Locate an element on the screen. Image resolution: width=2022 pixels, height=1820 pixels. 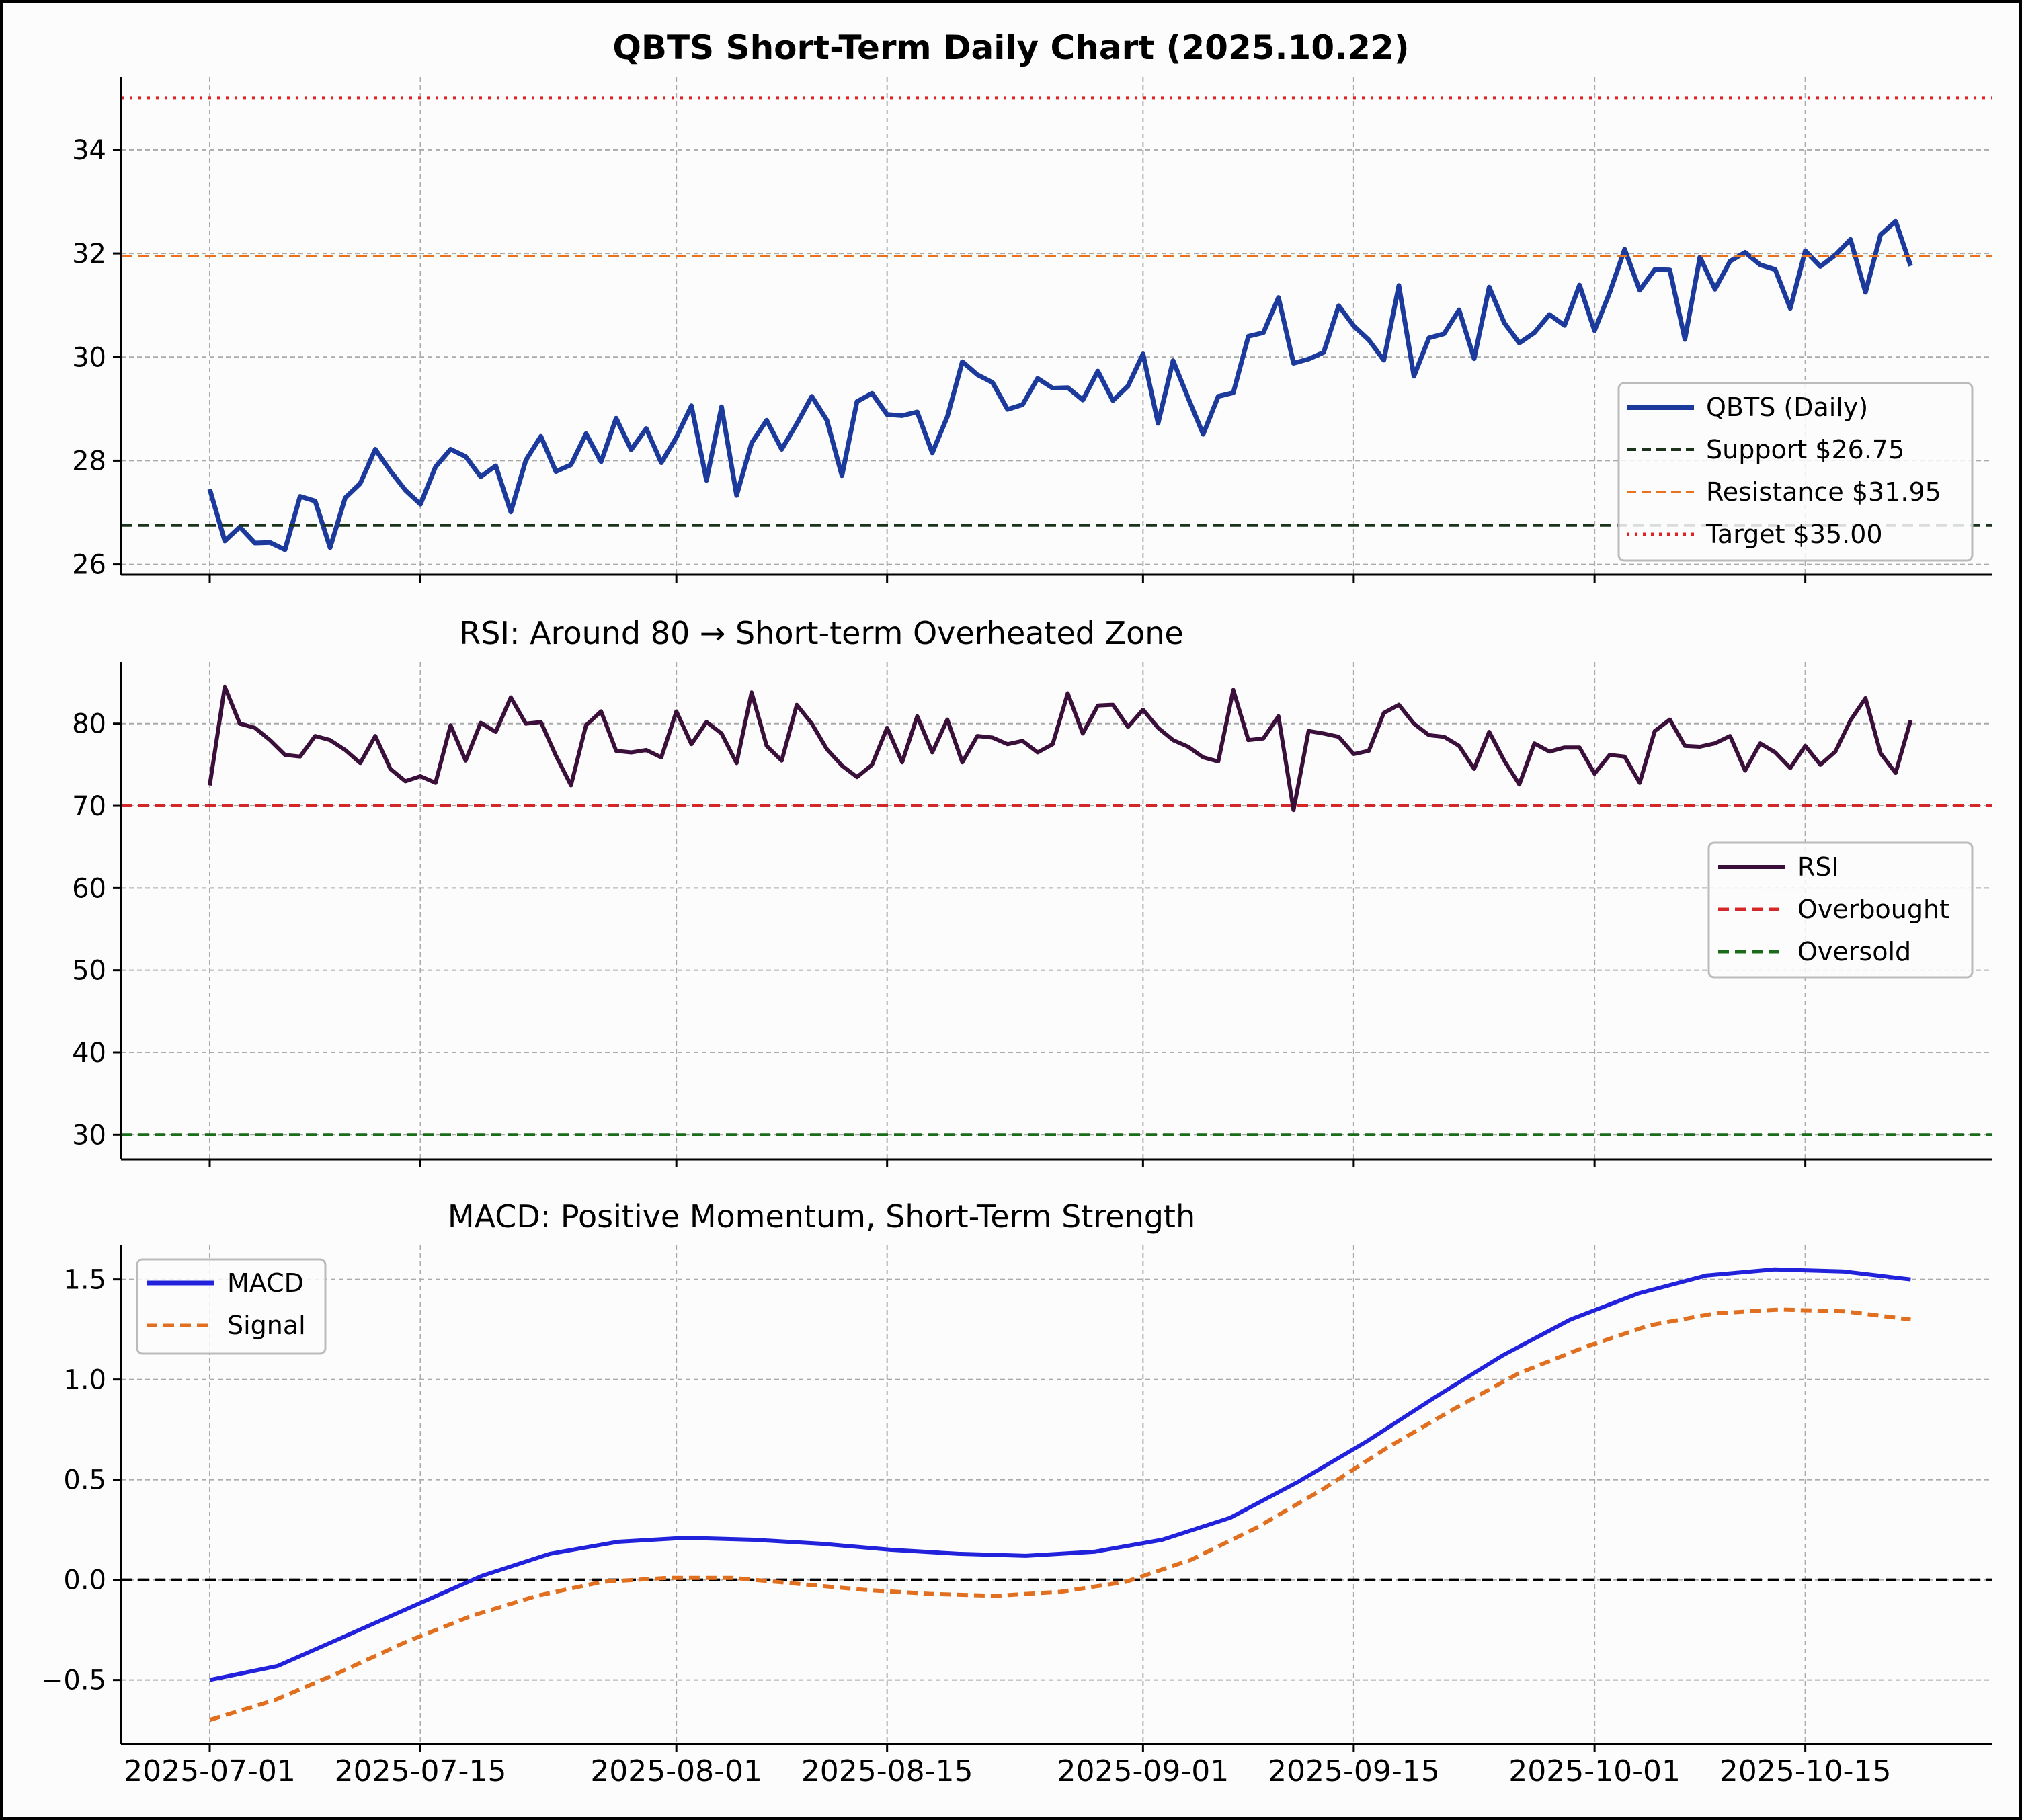
x-tick-label: 2025-08-15 is located at coordinates (887, 1771).